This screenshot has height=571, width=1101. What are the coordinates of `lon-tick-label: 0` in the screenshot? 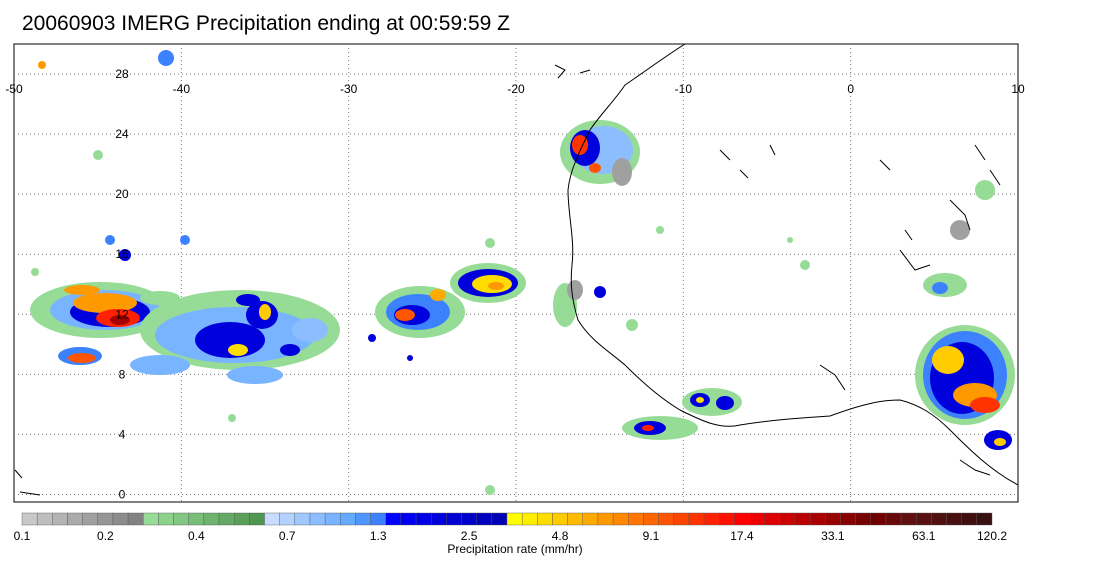 It's located at (850, 89).